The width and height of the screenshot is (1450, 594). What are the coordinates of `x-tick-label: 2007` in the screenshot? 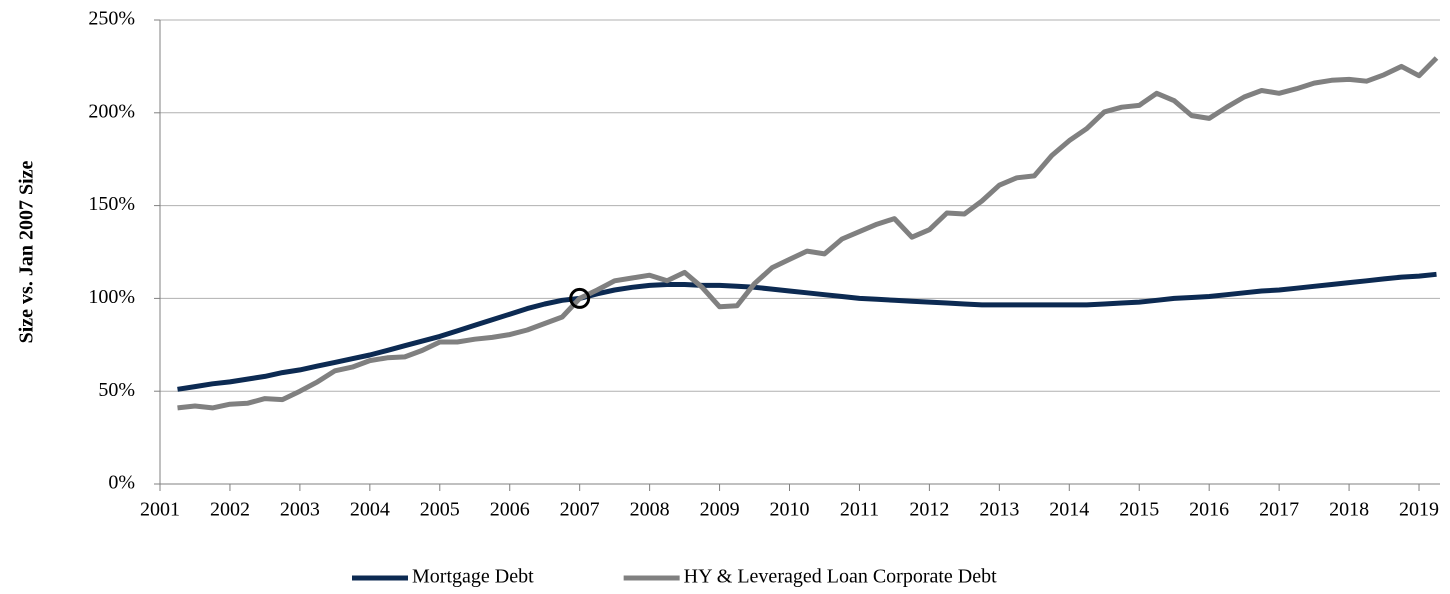 It's located at (580, 510).